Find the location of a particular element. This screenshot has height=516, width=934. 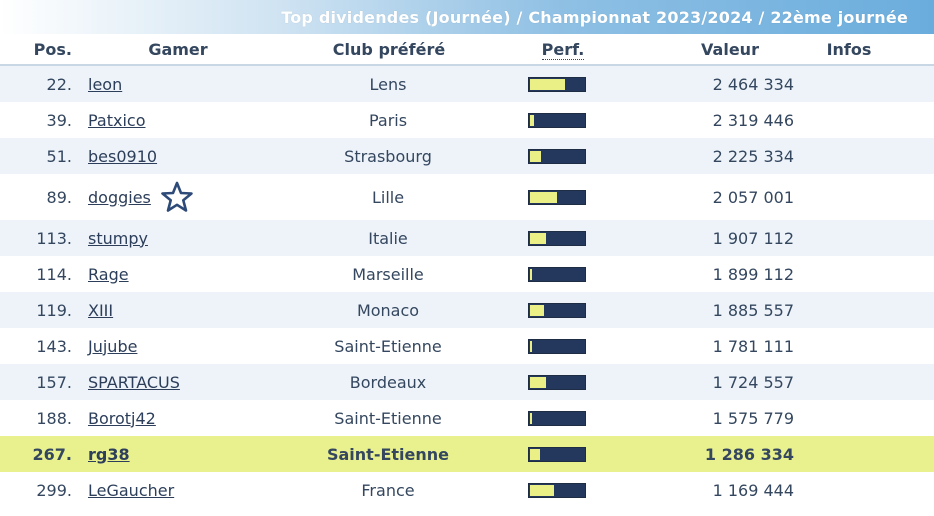

row-value: 2 225 334 is located at coordinates (753, 156).